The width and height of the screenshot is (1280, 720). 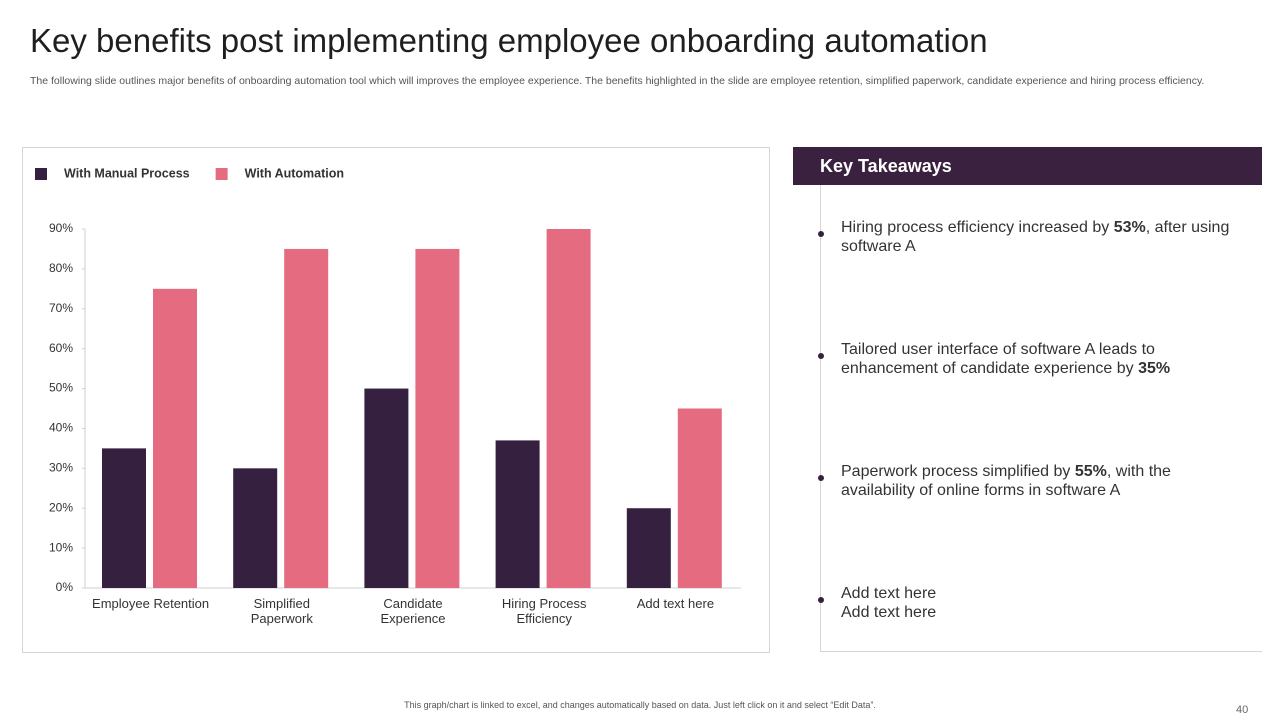 I want to click on x-tick-label: Employee Retention, so click(x=151, y=603).